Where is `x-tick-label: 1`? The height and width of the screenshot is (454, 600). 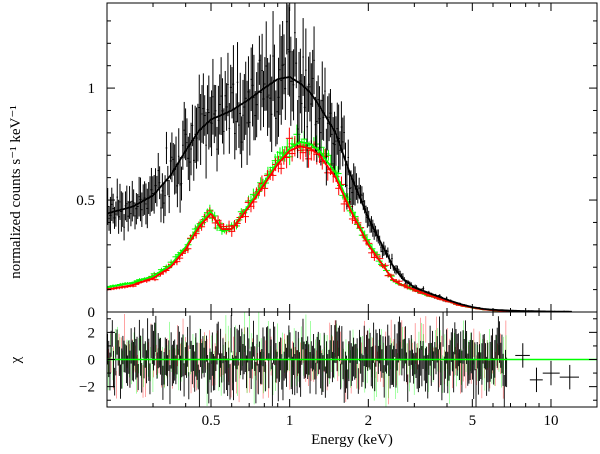 x-tick-label: 1 is located at coordinates (290, 421).